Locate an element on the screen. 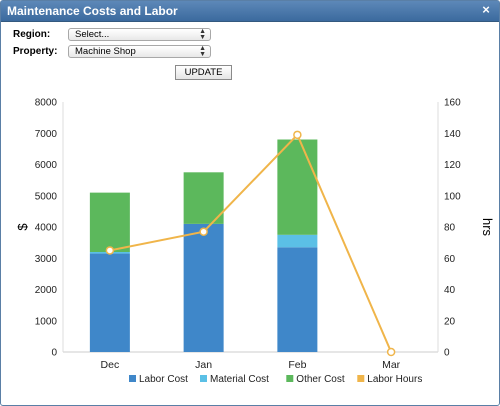 The width and height of the screenshot is (500, 406). y-axis-left: 0 1000 2000 3000 4000 5000 6000 7000 8000 is located at coordinates (46, 228).